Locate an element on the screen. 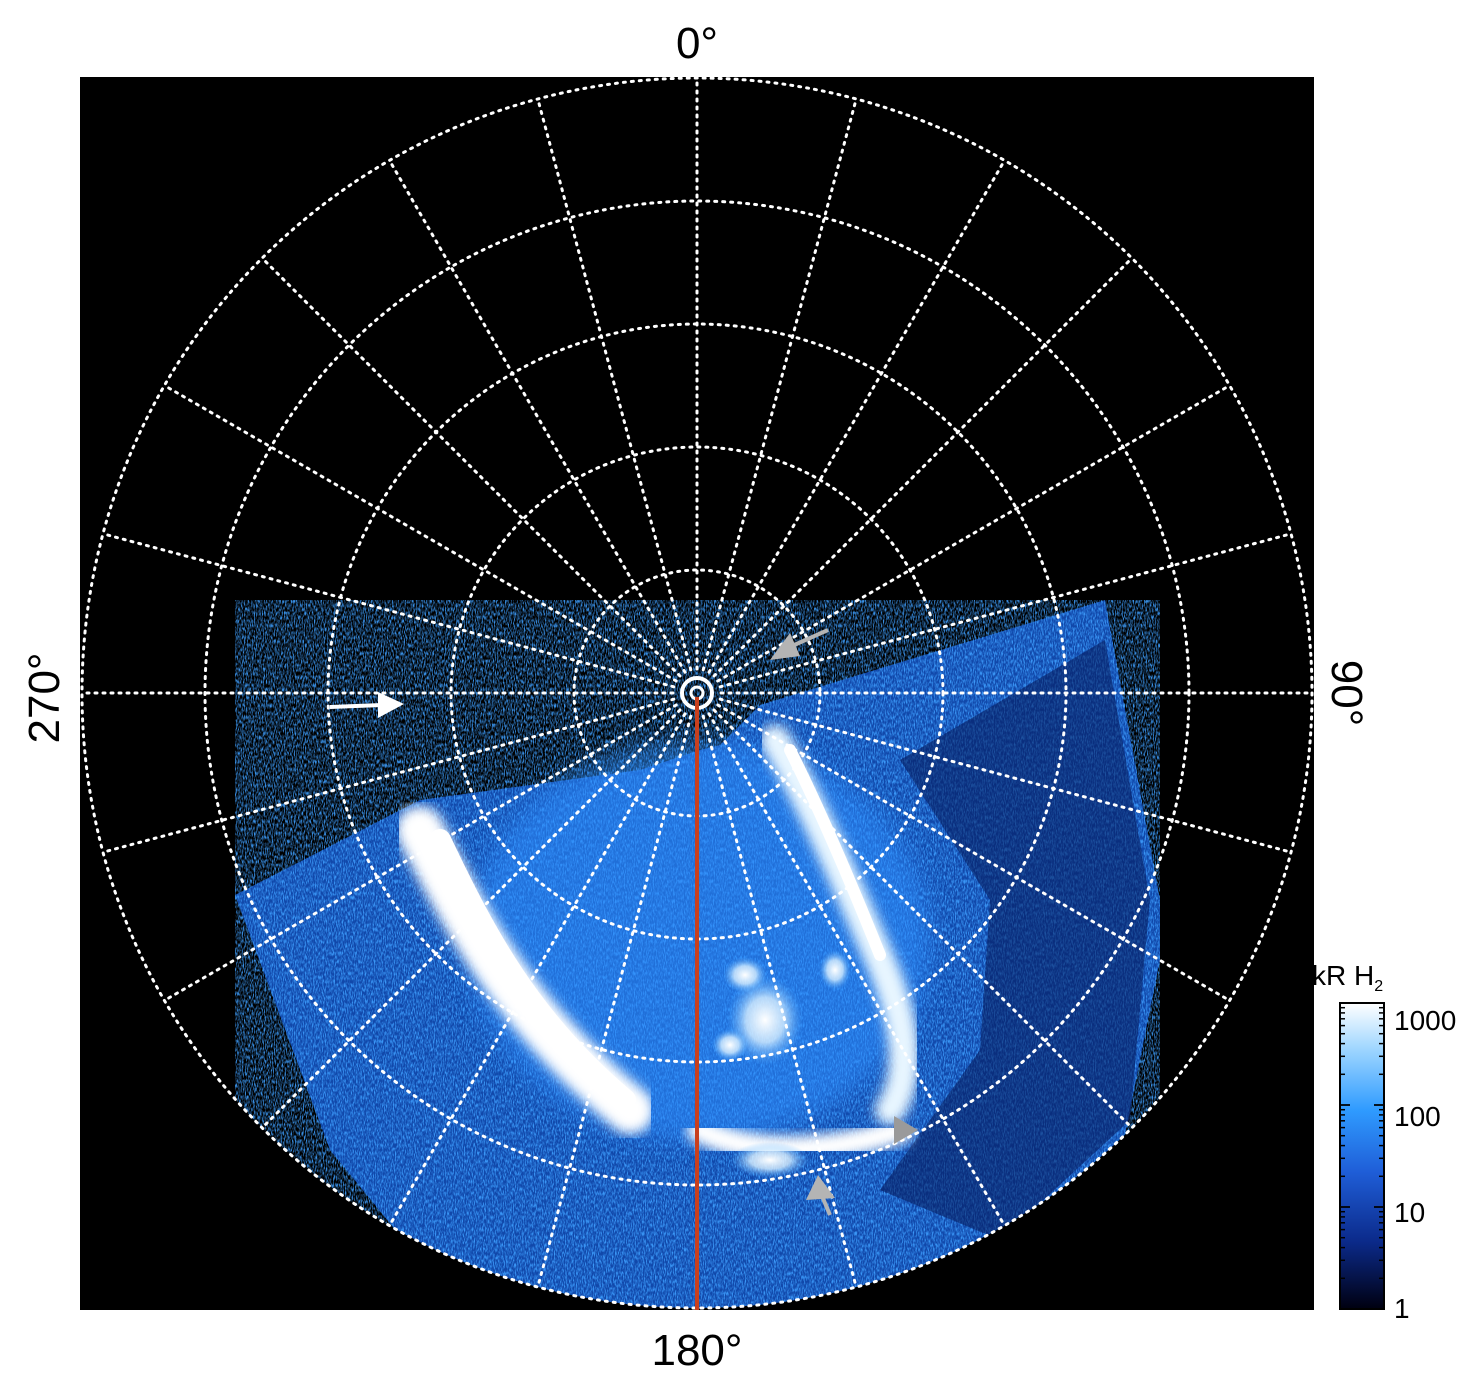  label-right: 90° is located at coordinates (1346, 693).